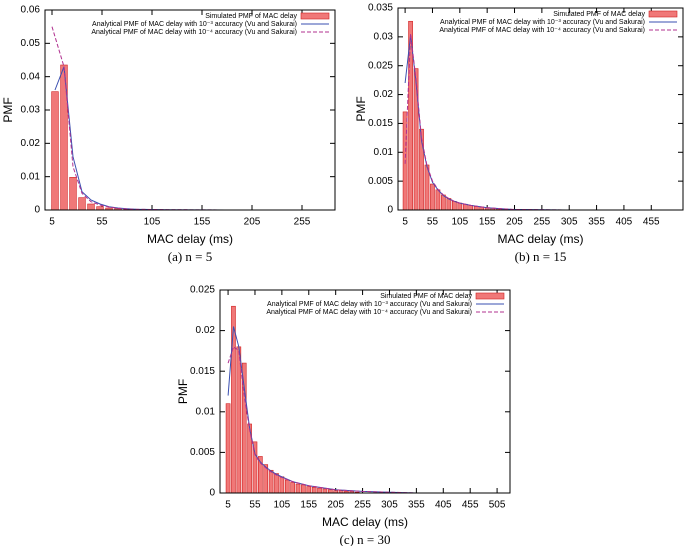 The image size is (685, 546). I want to click on caption: (b) n = 15, so click(541, 256).